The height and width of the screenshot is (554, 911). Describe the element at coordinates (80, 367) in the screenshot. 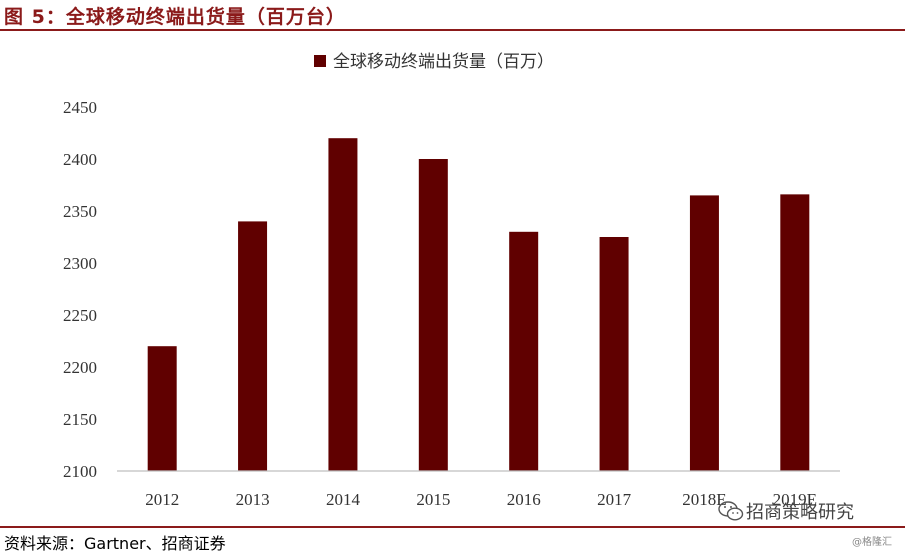

I see `y-tick-label: 2200` at that location.